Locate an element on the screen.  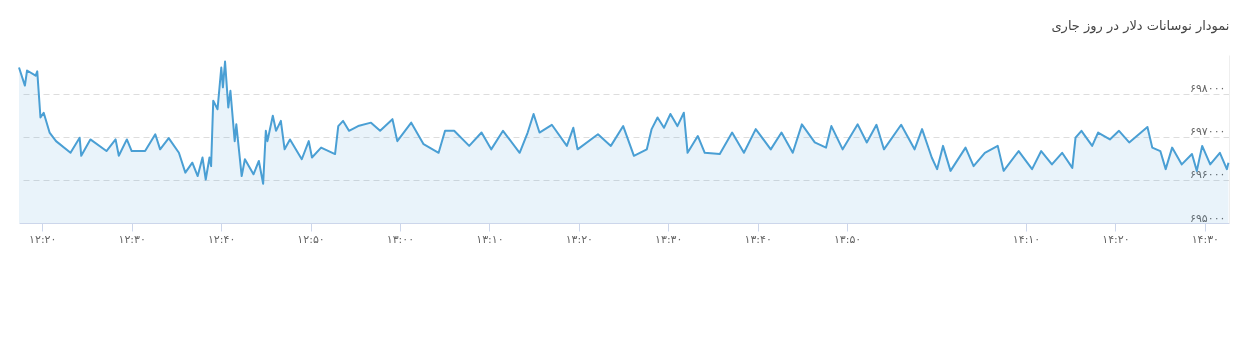
chart-title: نمودار نوسانات دلار در روز جاری is located at coordinates (1140, 26).